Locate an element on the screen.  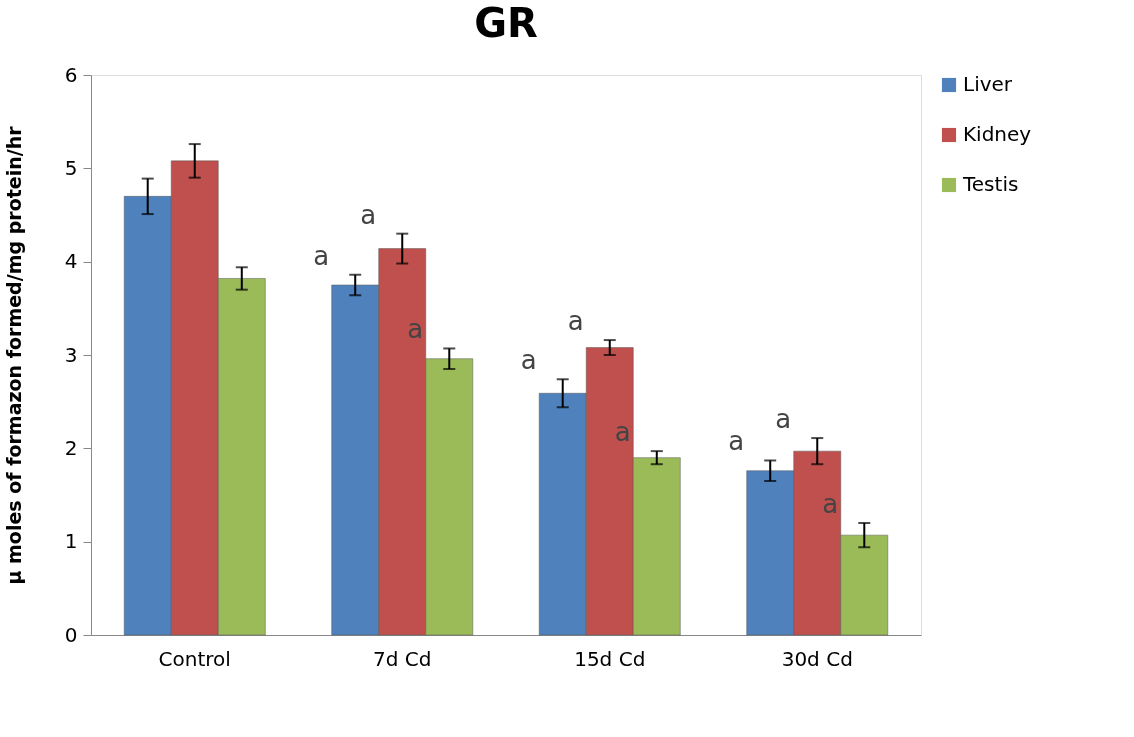
y-tick-label: 3 is located at coordinates (71, 354).